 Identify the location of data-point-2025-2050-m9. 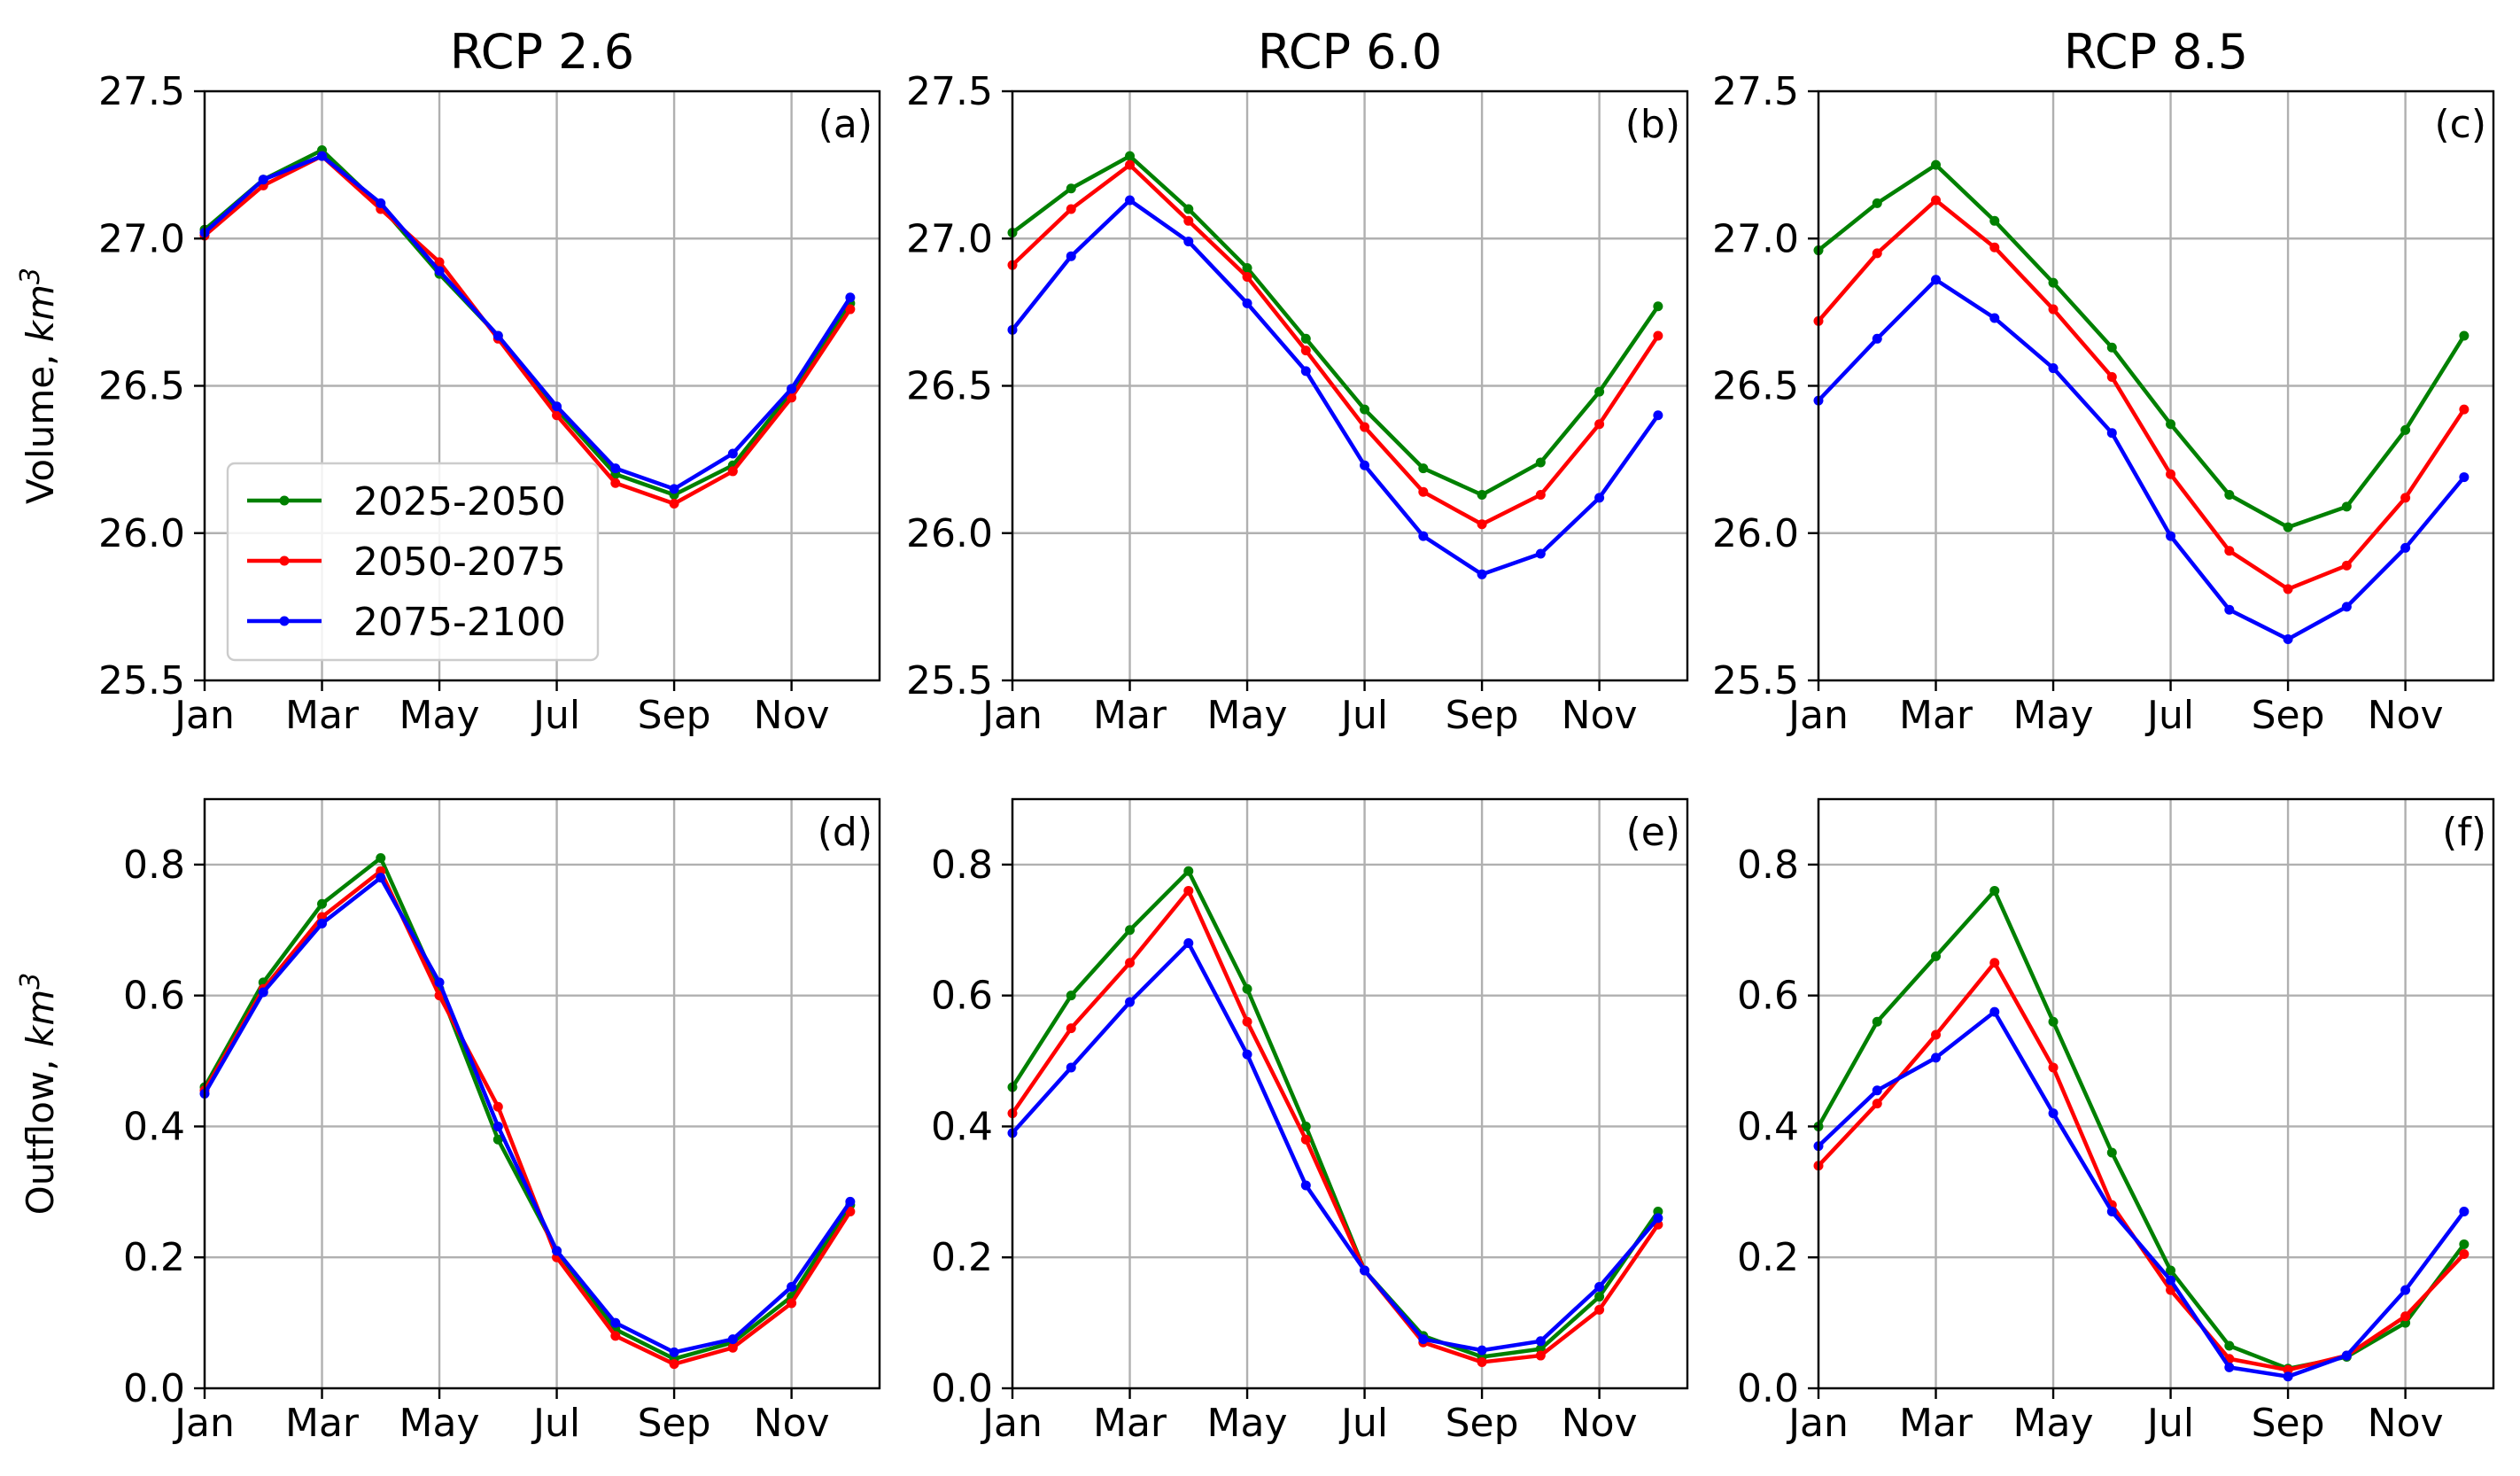
(1482, 495).